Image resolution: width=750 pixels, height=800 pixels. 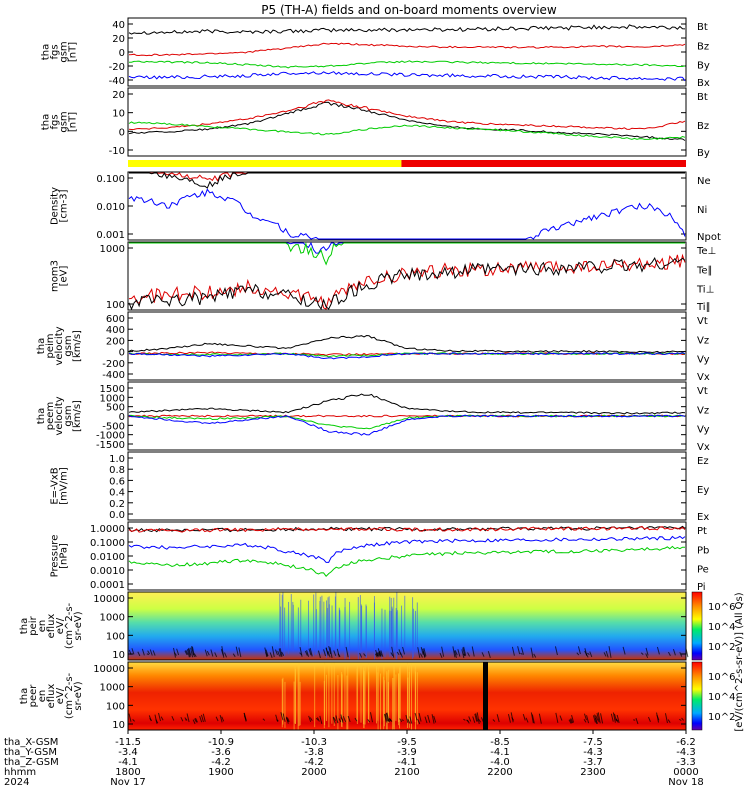 What do you see at coordinates (703, 447) in the screenshot?
I see `legend-vx: Vx` at bounding box center [703, 447].